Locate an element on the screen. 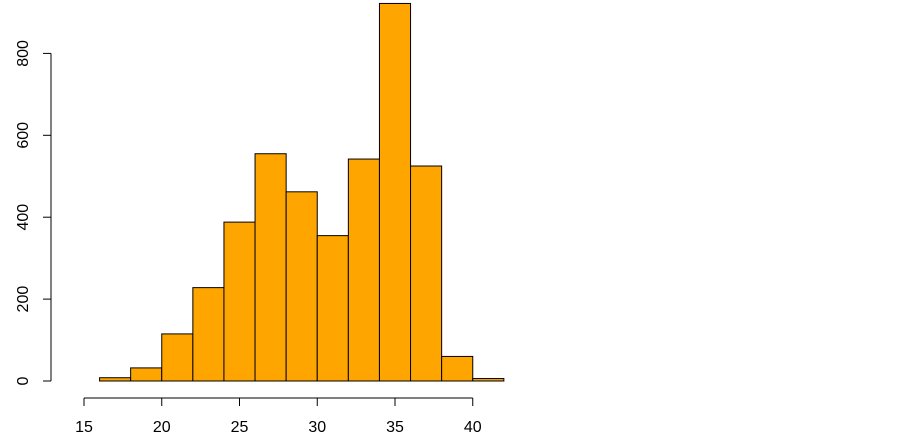  x-tick-label: 15 is located at coordinates (84, 427).